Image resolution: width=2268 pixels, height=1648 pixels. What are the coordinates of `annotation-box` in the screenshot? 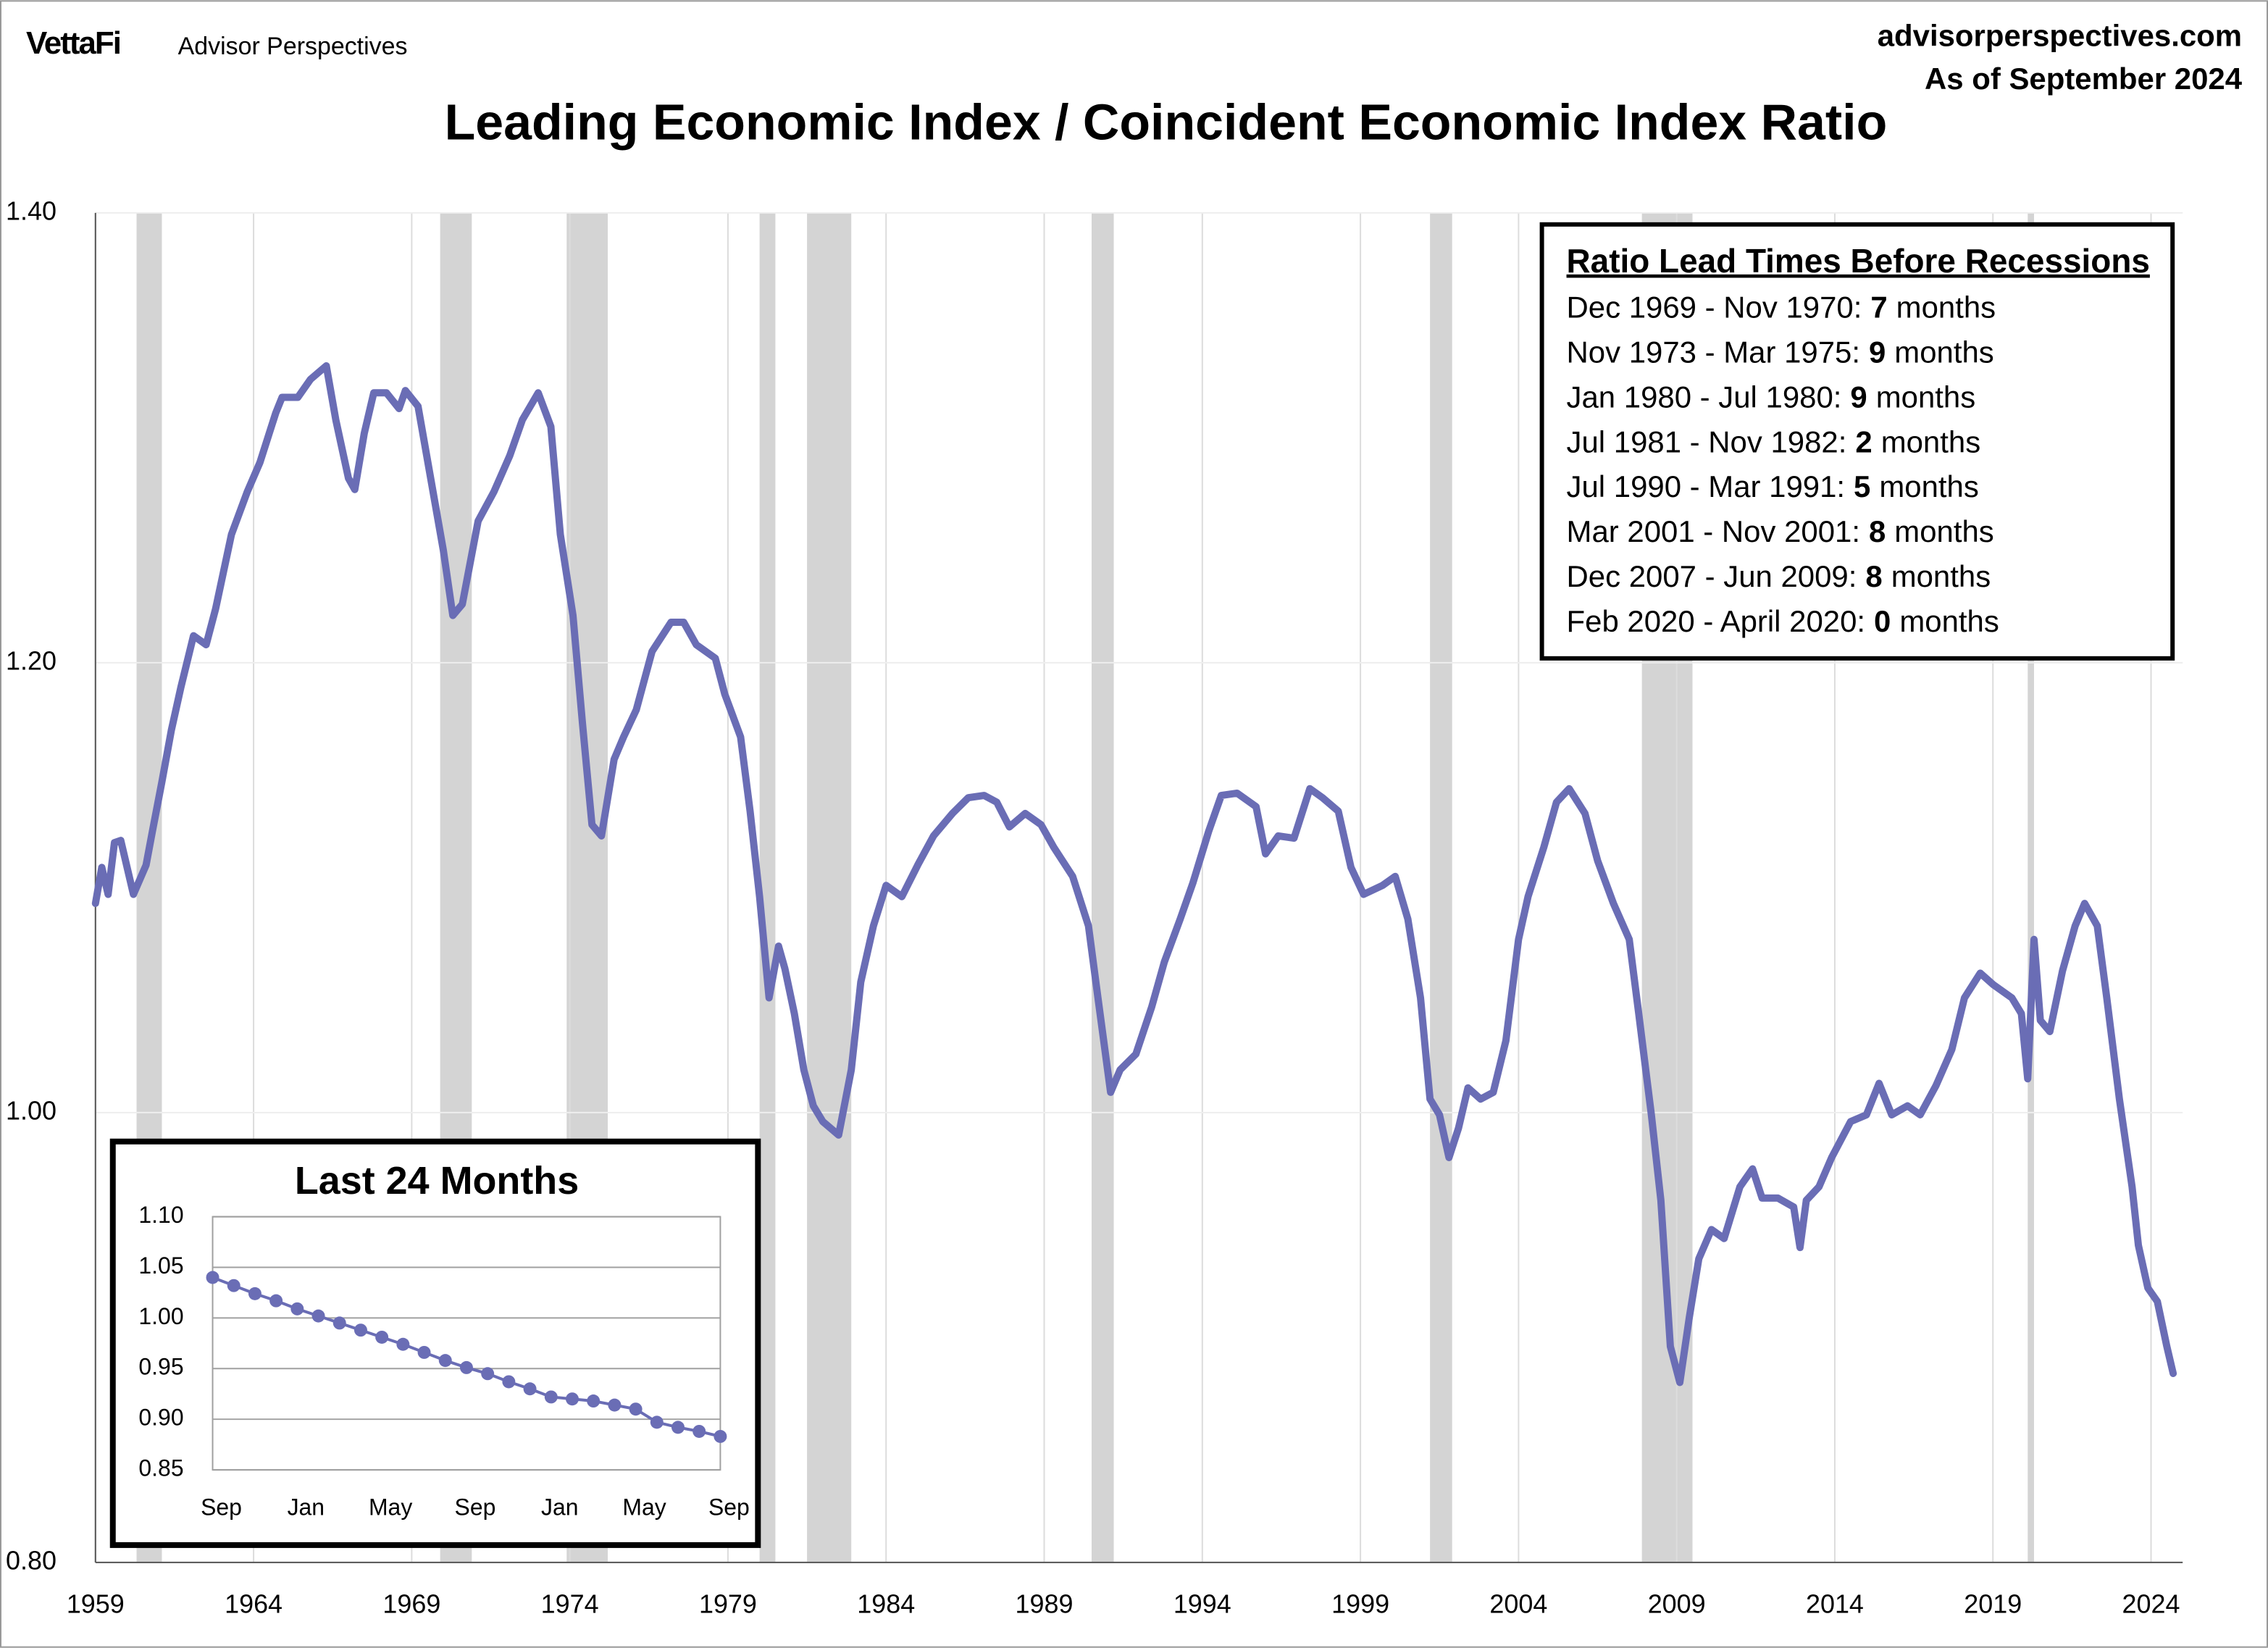 It's located at (1857, 441).